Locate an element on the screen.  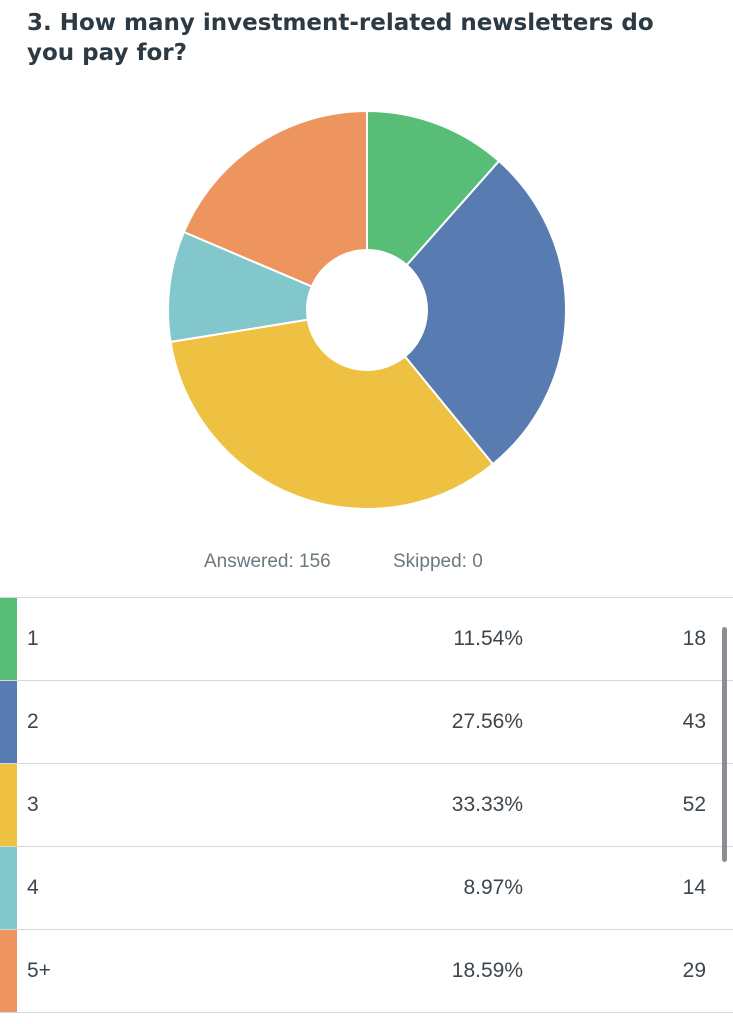
answer-count: 52 is located at coordinates (694, 804).